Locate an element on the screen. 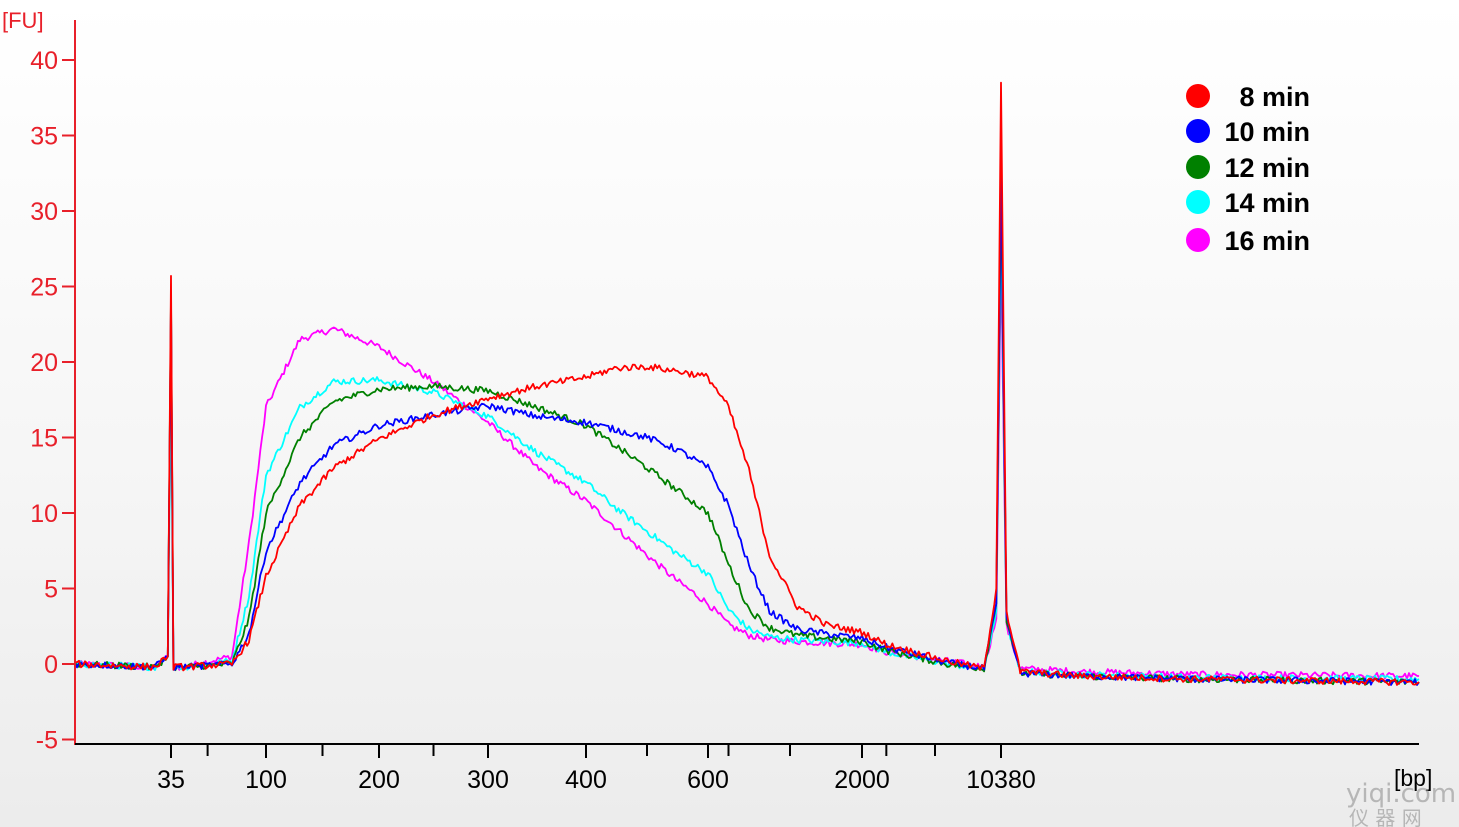 The image size is (1459, 827). y-tick-label: 35 is located at coordinates (44, 137).